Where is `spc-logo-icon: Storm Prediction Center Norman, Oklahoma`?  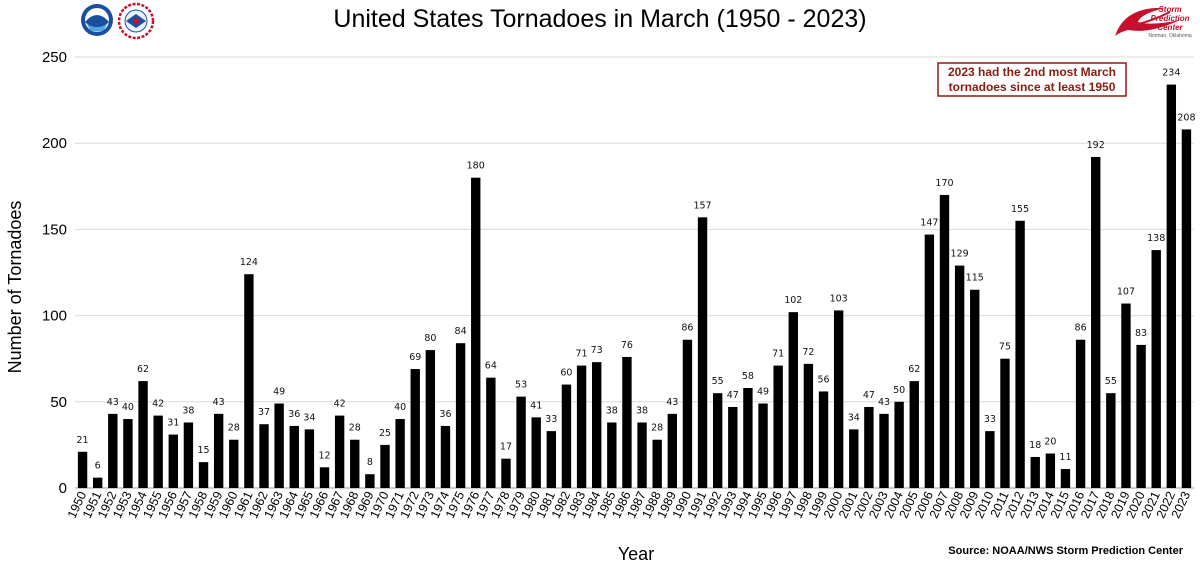
spc-logo-icon: Storm Prediction Center Norman, Oklahoma is located at coordinates (1153, 22).